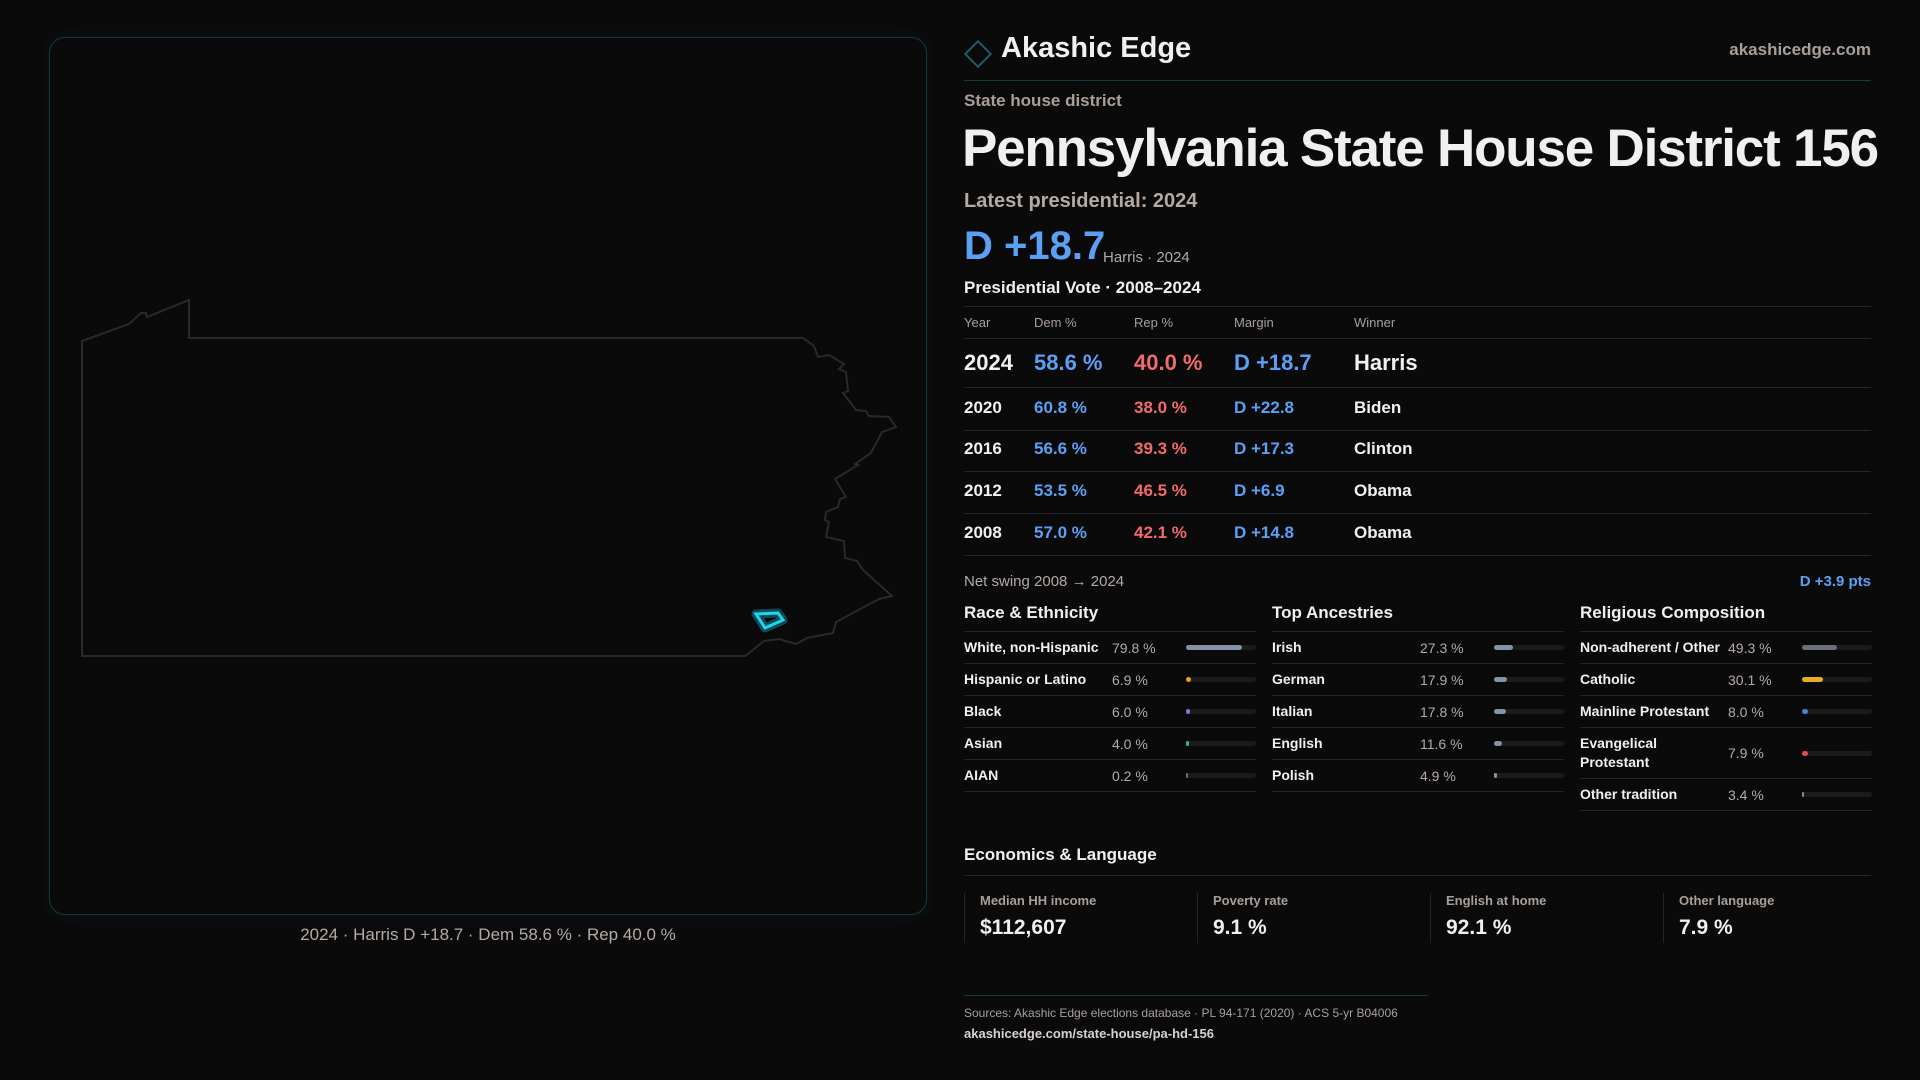 This screenshot has width=1920, height=1080. Describe the element at coordinates (1546, 918) in the screenshot. I see `stat-card: English at home 92.1 %` at that location.